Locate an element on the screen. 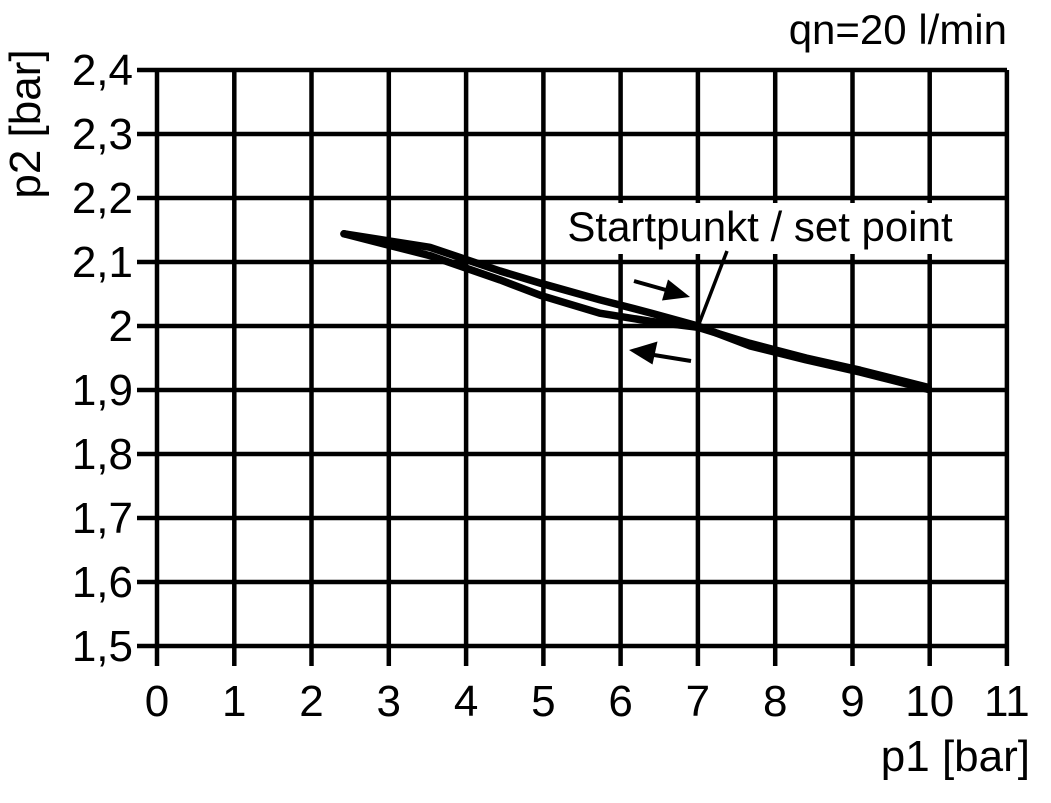 This screenshot has width=1051, height=803. set-point-annotation: Startpunkt / set point is located at coordinates (760, 226).